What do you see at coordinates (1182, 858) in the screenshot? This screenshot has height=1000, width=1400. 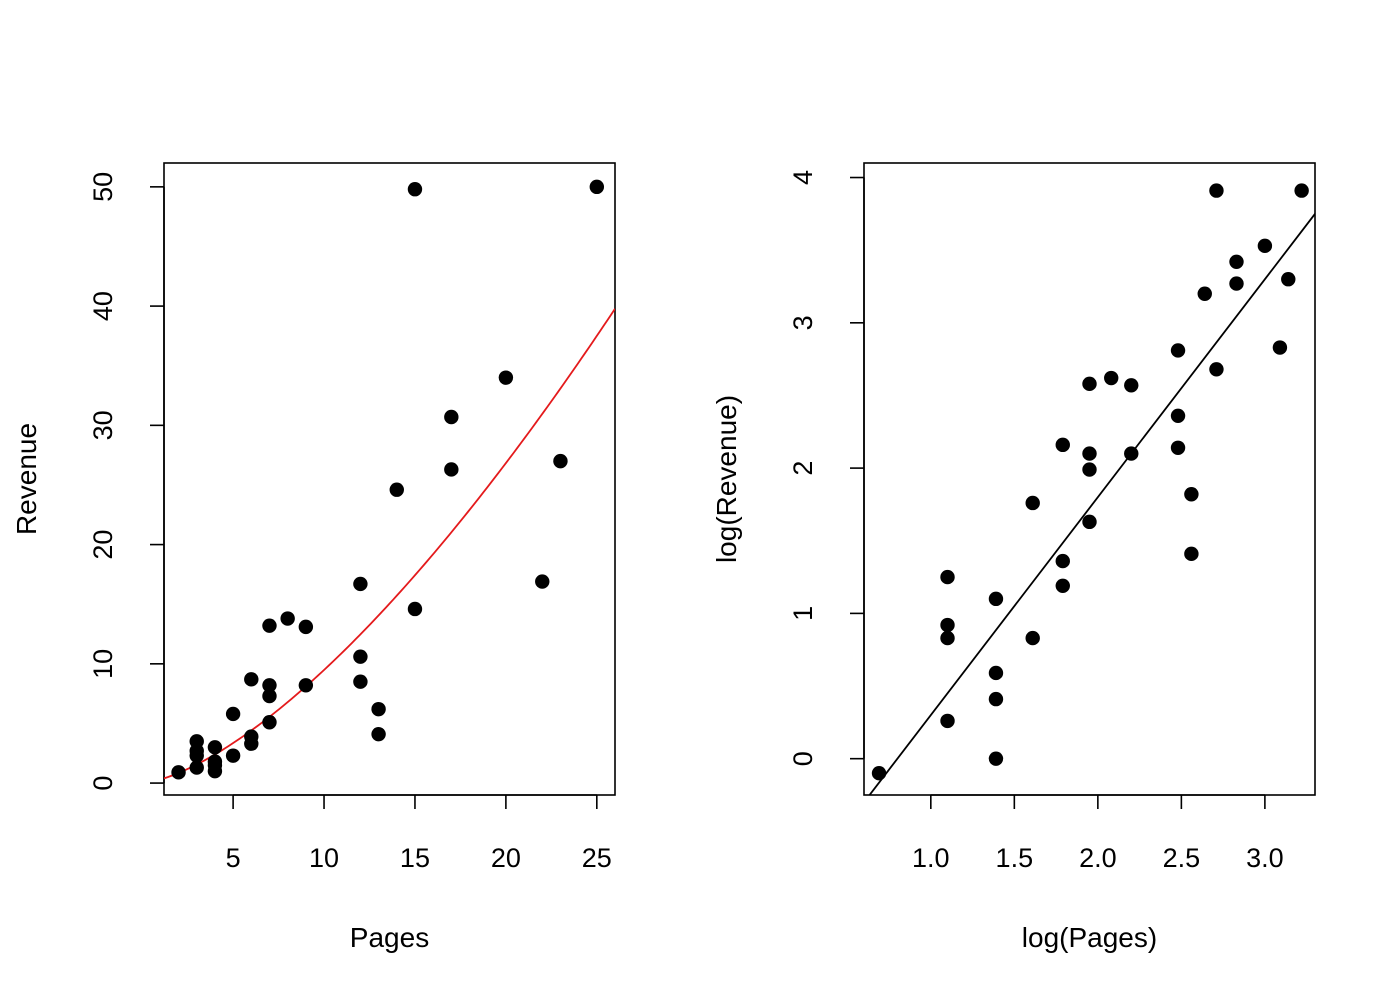 I see `right-x-tick-label: 2.5` at bounding box center [1182, 858].